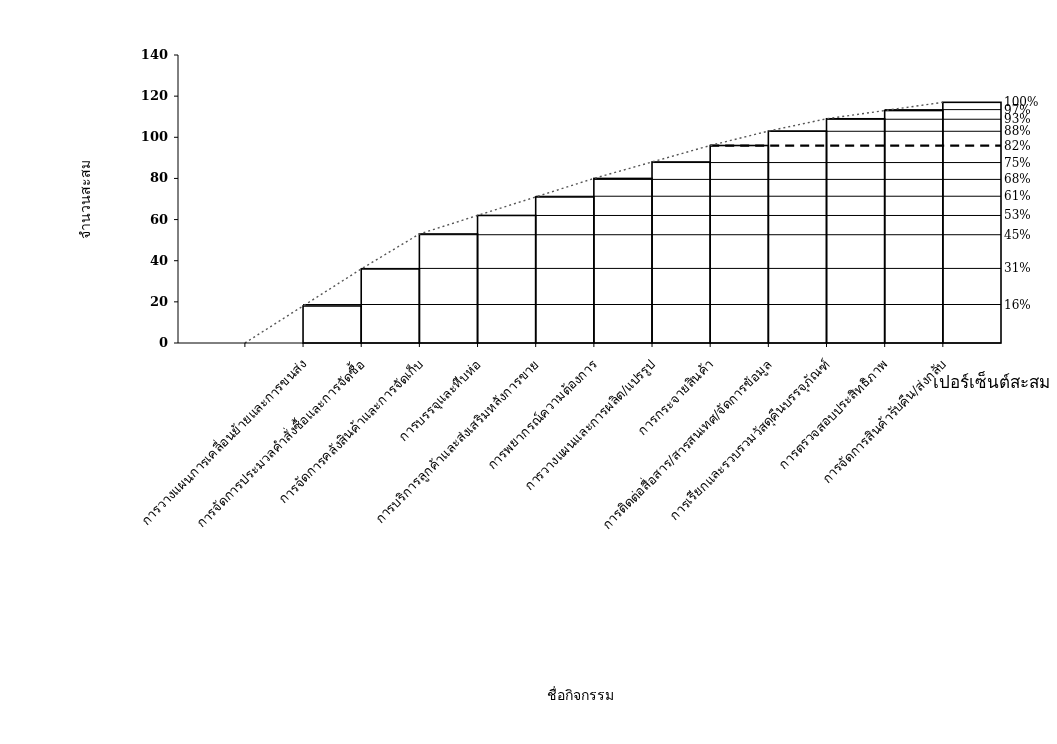 This screenshot has height=744, width=1057. I want to click on y2-tick-label: 45%, so click(1017, 234).